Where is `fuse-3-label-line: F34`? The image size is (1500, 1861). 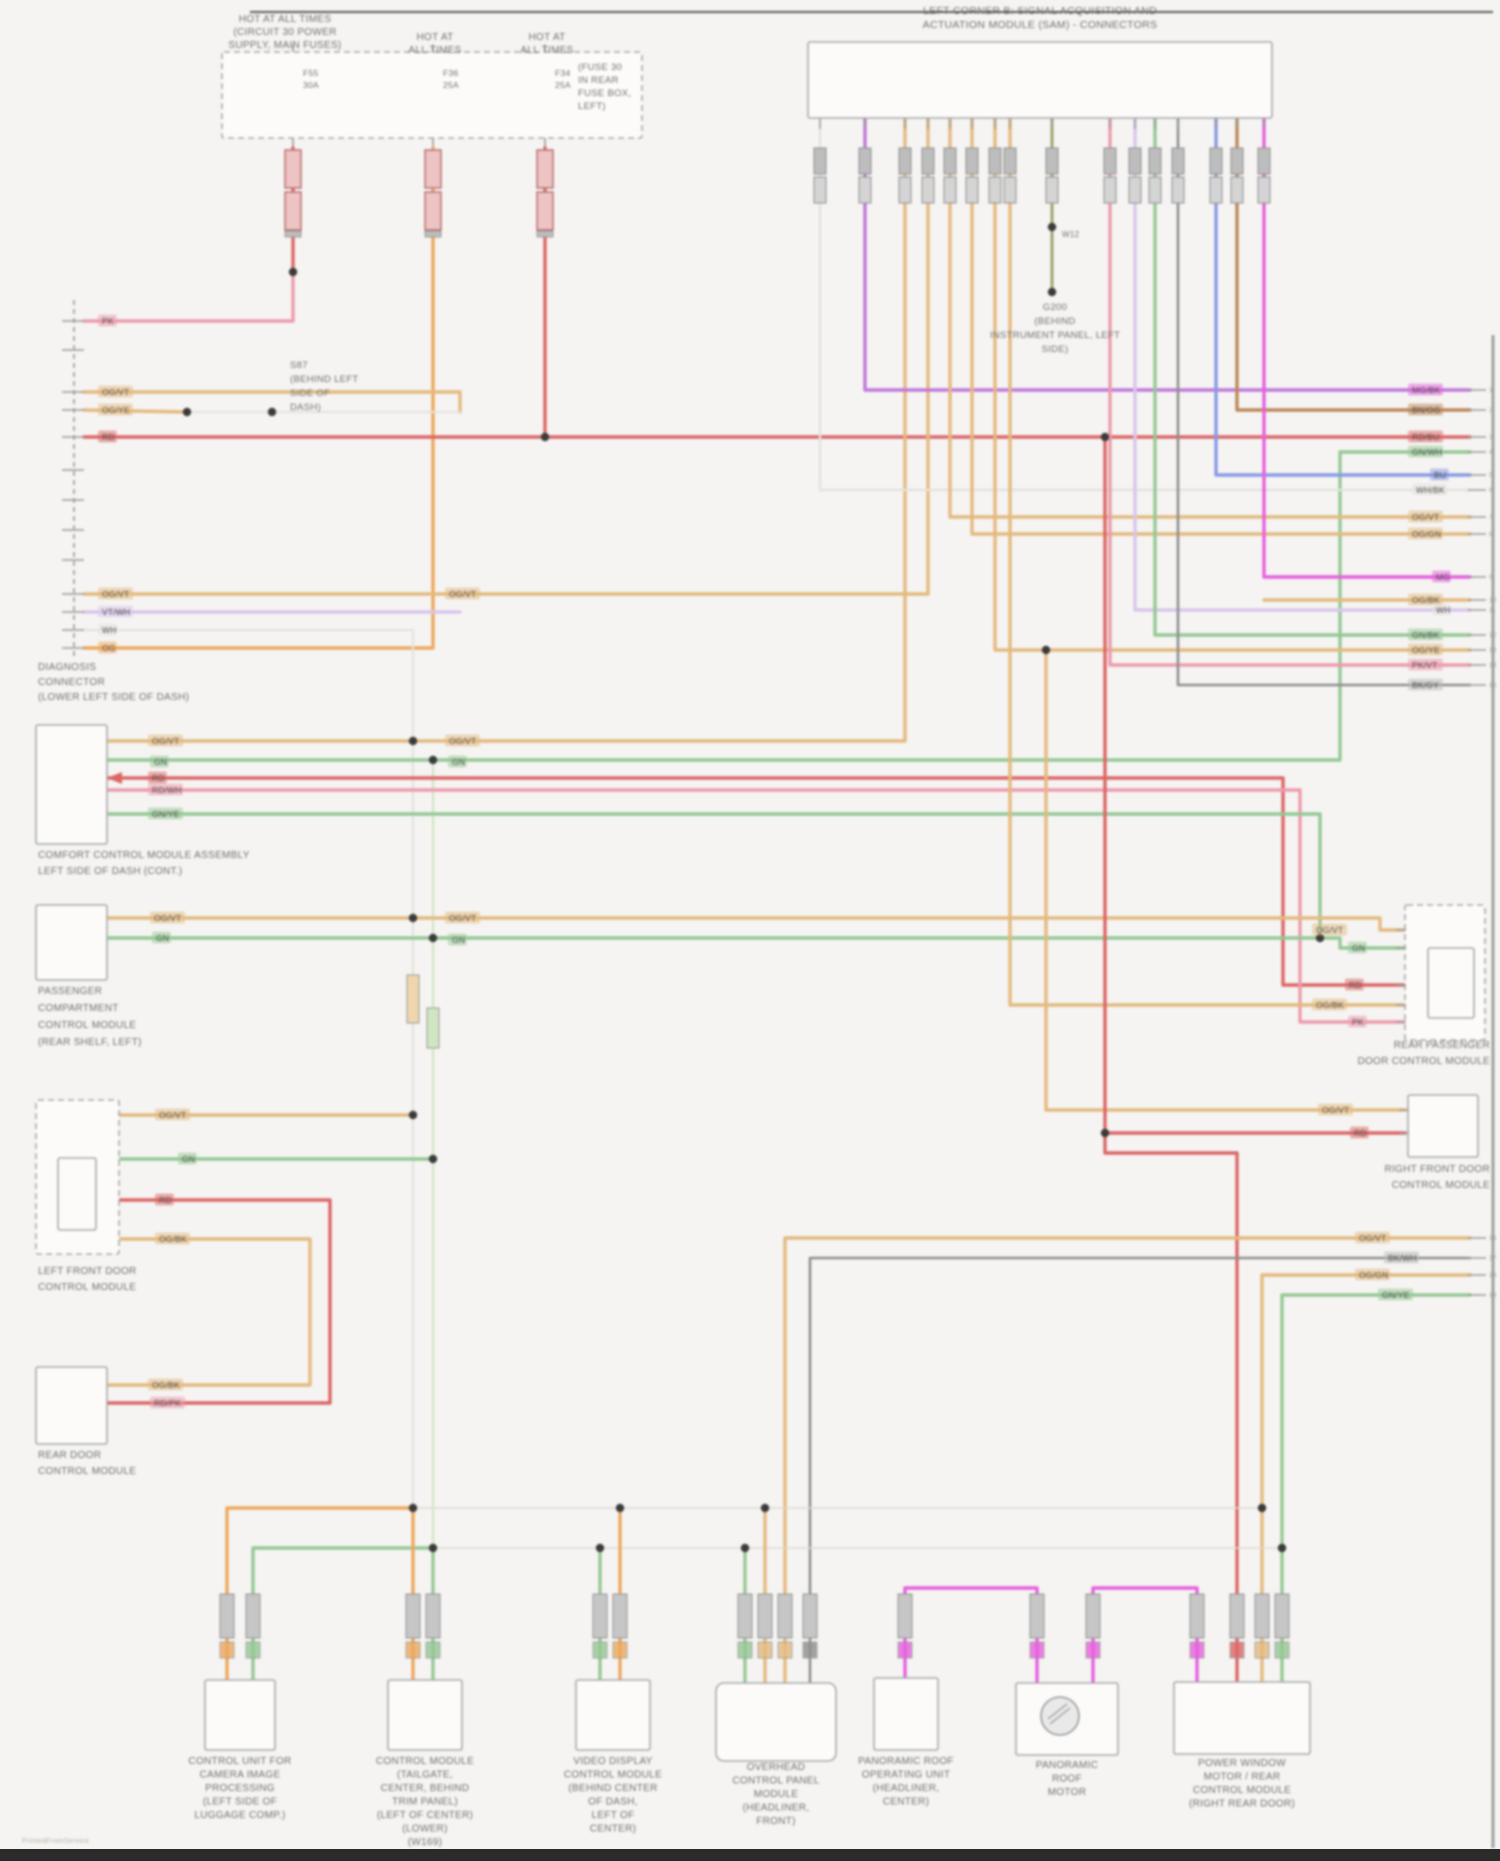
fuse-3-label-line: F34 is located at coordinates (563, 73).